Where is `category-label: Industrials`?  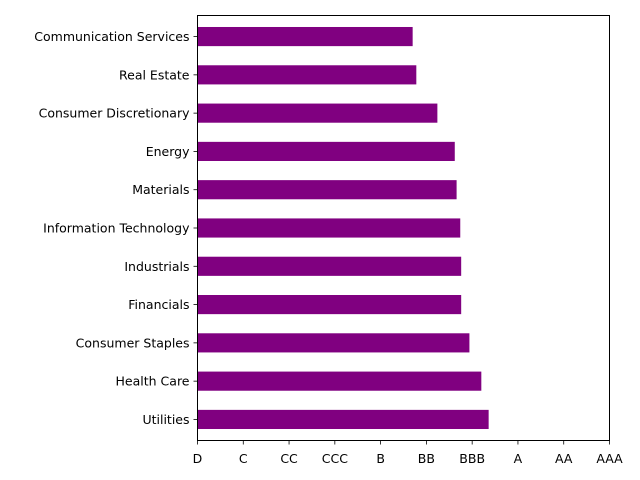
category-label: Industrials is located at coordinates (156, 266).